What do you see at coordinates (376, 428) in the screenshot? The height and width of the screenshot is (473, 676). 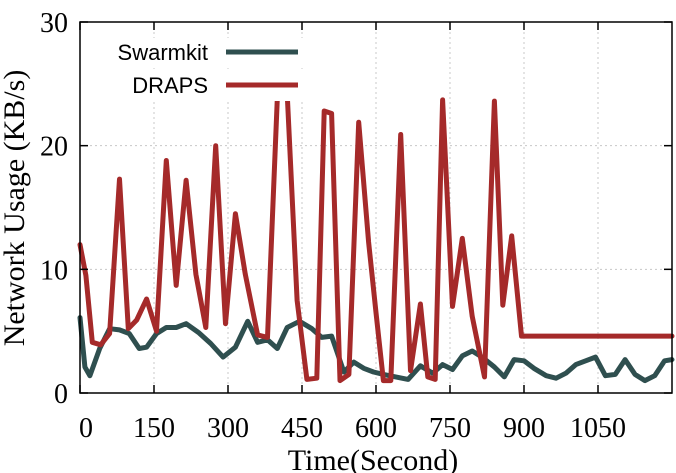 I see `x-tick-label: 600` at bounding box center [376, 428].